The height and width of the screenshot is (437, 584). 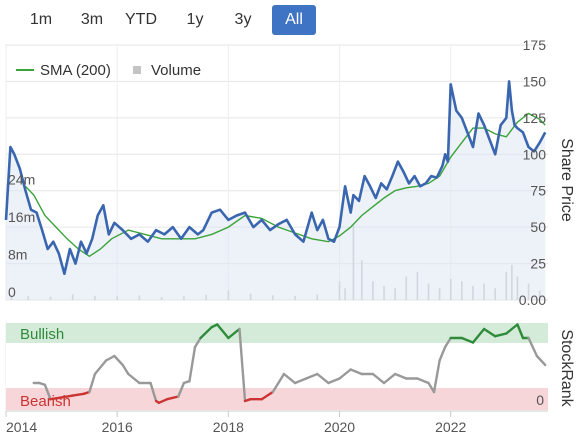 I want to click on range-selector: 1m 3m YTD 1y 3y All, so click(x=292, y=20).